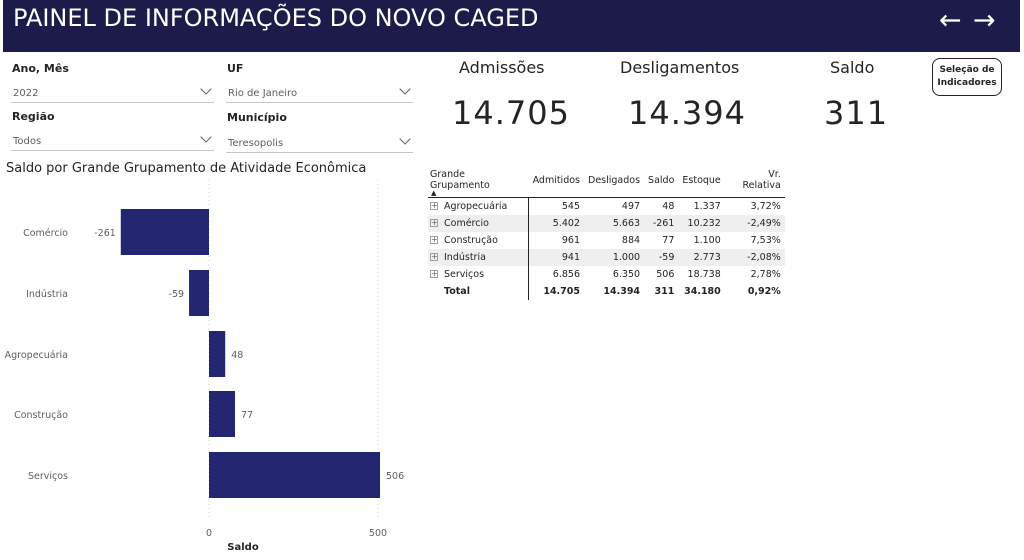 The height and width of the screenshot is (560, 1024). Describe the element at coordinates (701, 257) in the screenshot. I see `table-cell: 2.773` at that location.